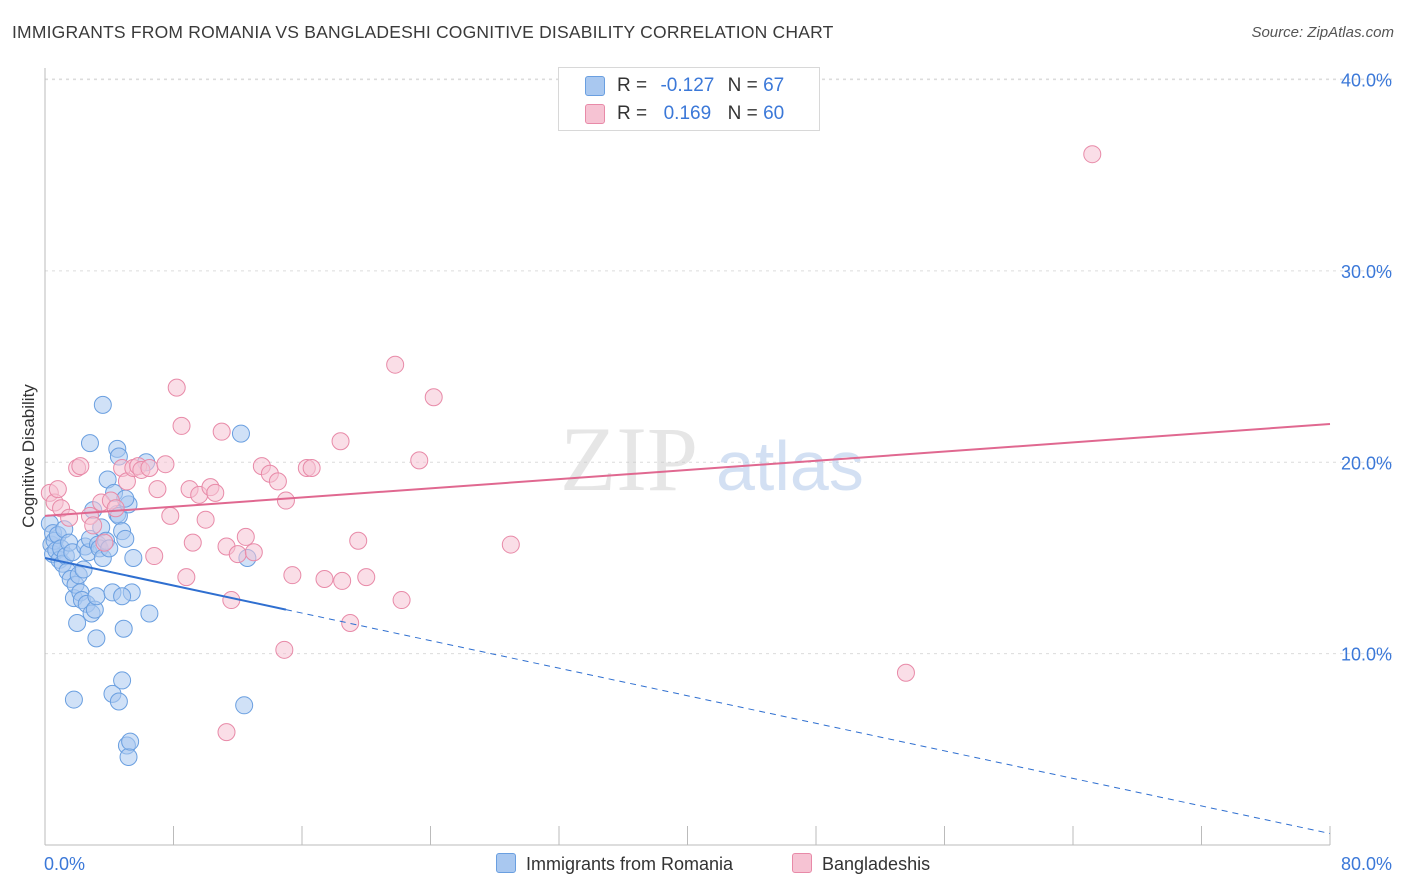 Image resolution: width=1406 pixels, height=892 pixels. Describe the element at coordinates (774, 85) in the screenshot. I see `legend-n-value-romania: 67` at that location.